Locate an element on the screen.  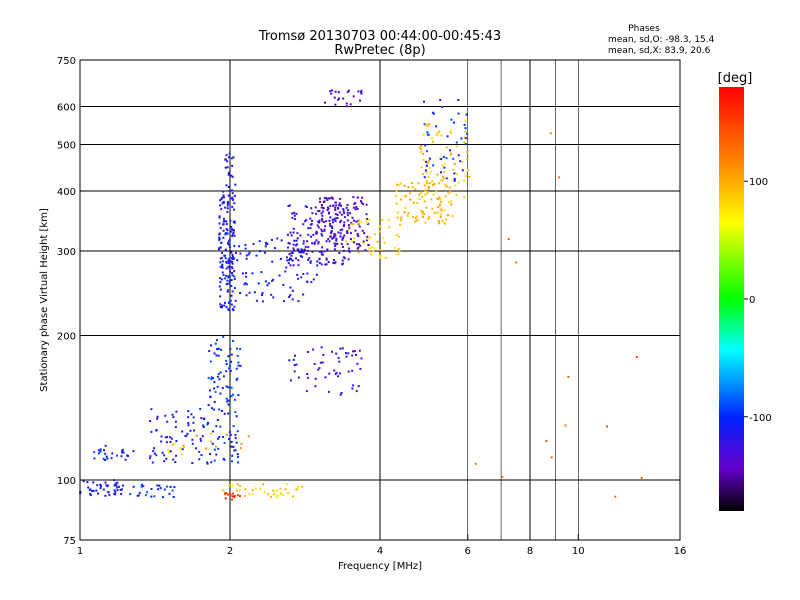
x-tick-label: 1 is located at coordinates (80, 551).